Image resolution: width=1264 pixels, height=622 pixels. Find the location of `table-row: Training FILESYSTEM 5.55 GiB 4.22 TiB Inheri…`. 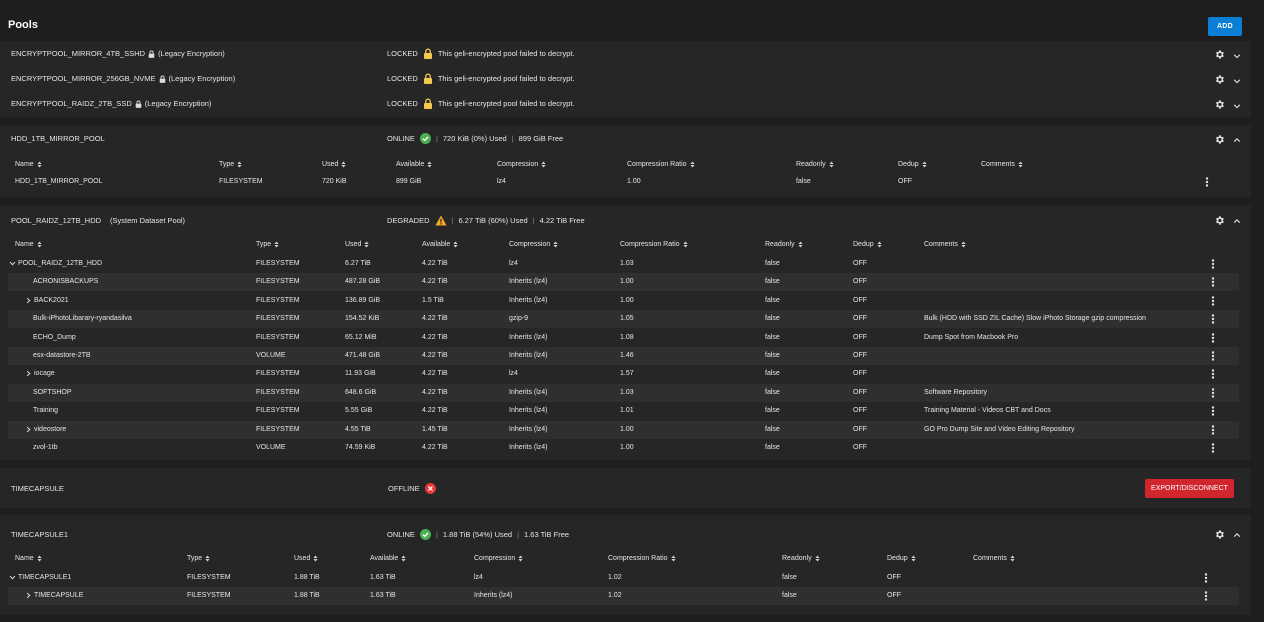

table-row: Training FILESYSTEM 5.55 GiB 4.22 TiB Inheri… is located at coordinates (623, 411).